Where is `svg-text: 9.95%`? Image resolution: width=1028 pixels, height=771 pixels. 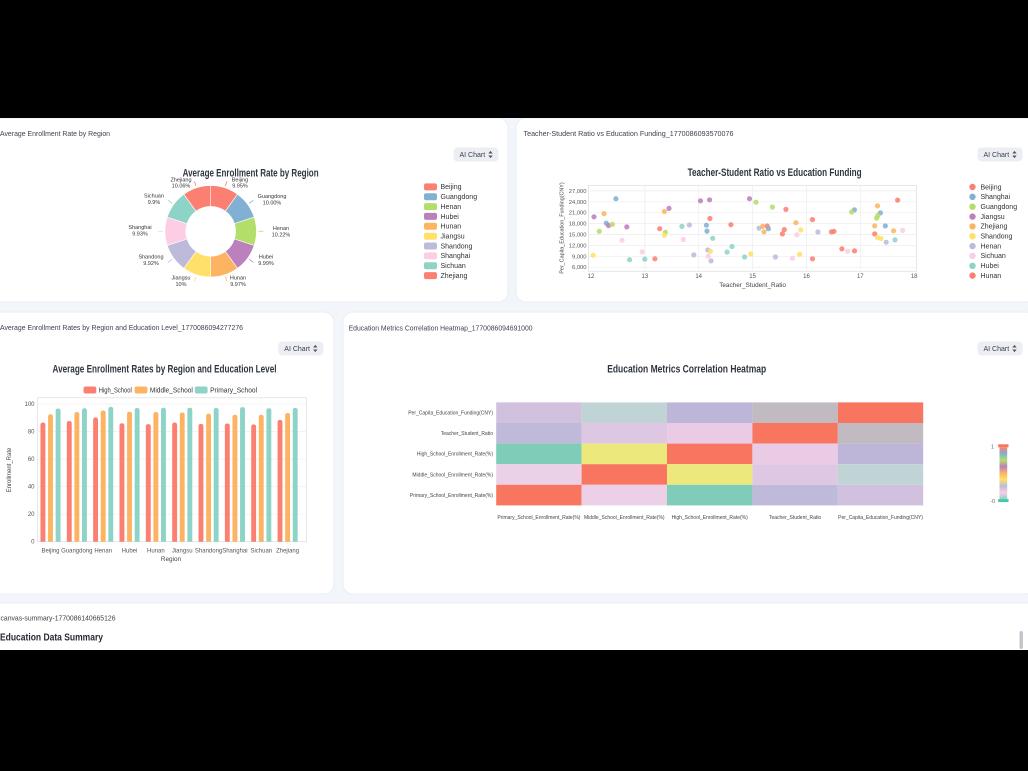
svg-text: 9.95% is located at coordinates (240, 187).